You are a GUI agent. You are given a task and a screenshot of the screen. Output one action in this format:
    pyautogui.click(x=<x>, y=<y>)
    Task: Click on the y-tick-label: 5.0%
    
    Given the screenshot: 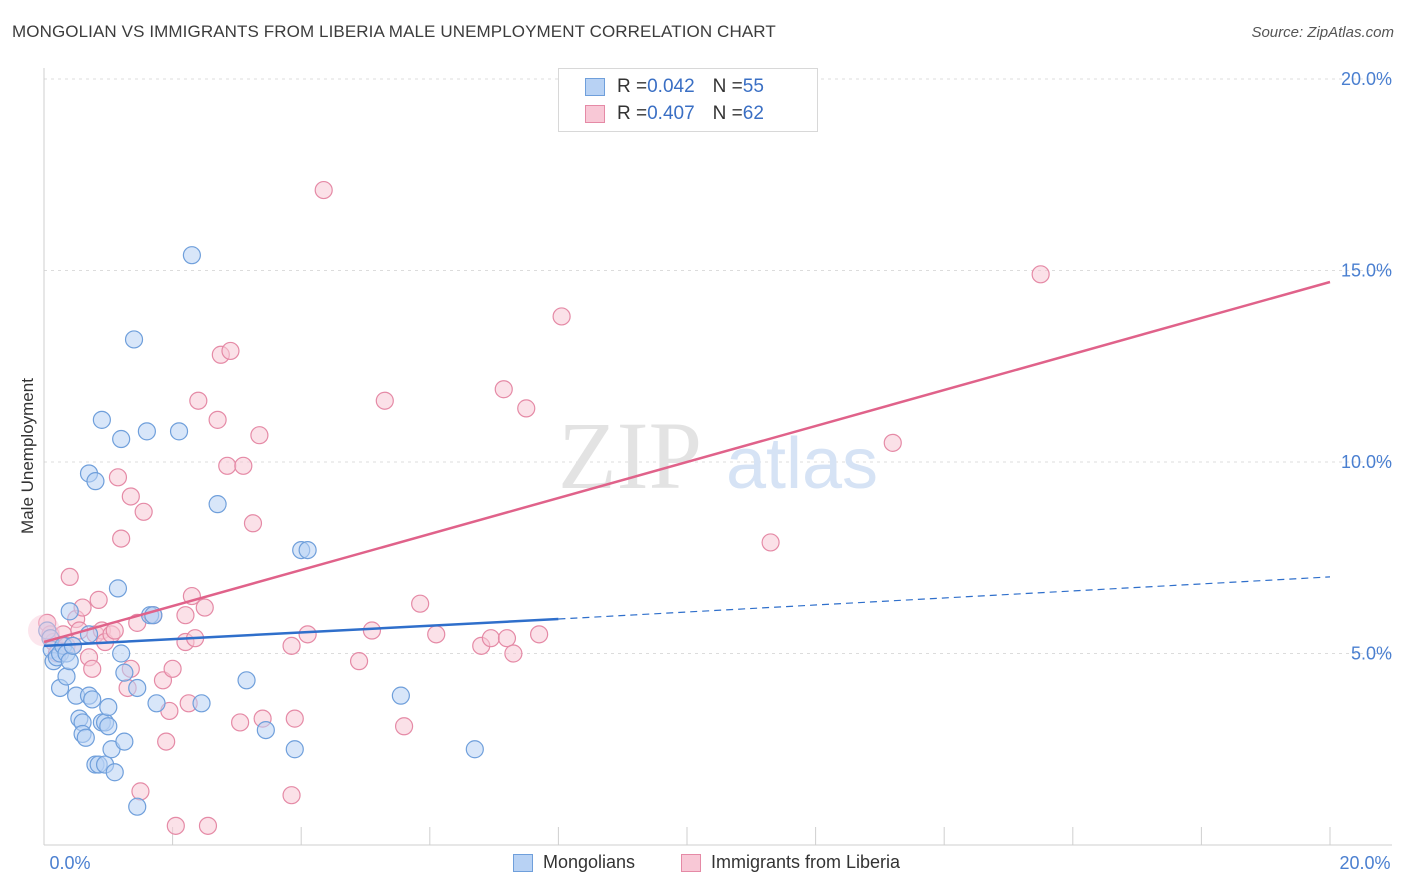 What is the action you would take?
    pyautogui.click(x=1371, y=654)
    